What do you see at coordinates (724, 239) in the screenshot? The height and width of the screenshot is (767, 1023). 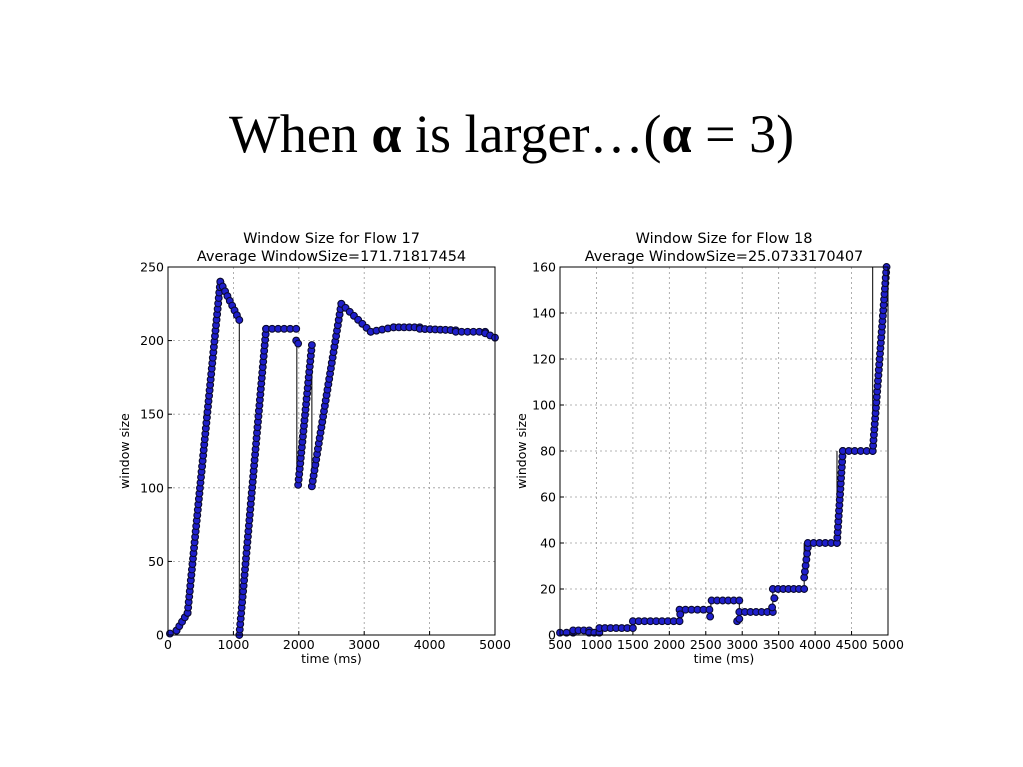 I see `chart-title: Window Size for Flow 18` at bounding box center [724, 239].